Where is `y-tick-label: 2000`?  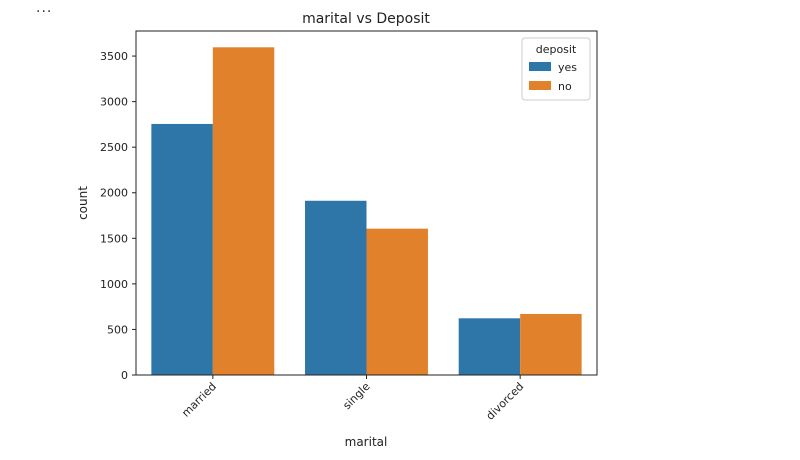 y-tick-label: 2000 is located at coordinates (114, 193).